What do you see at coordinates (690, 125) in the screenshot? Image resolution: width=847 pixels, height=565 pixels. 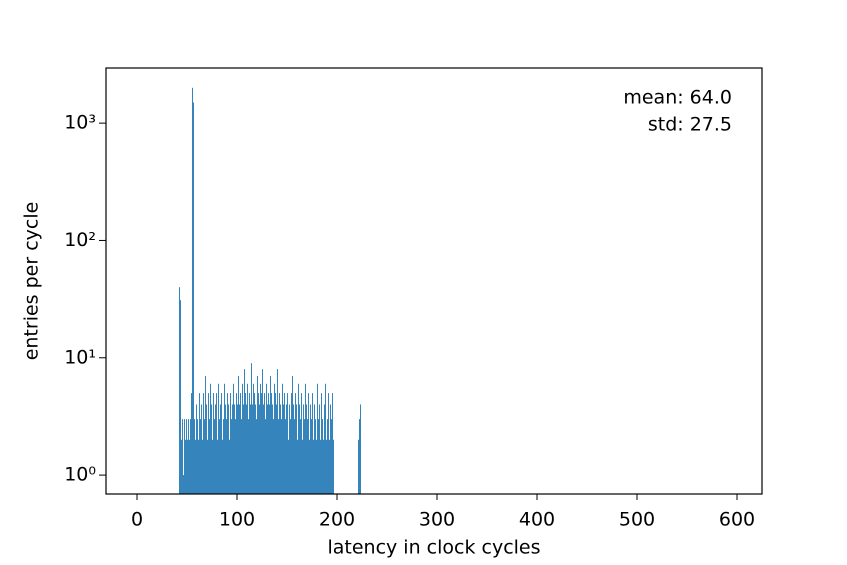 I see `annotation: std: 27.5` at bounding box center [690, 125].